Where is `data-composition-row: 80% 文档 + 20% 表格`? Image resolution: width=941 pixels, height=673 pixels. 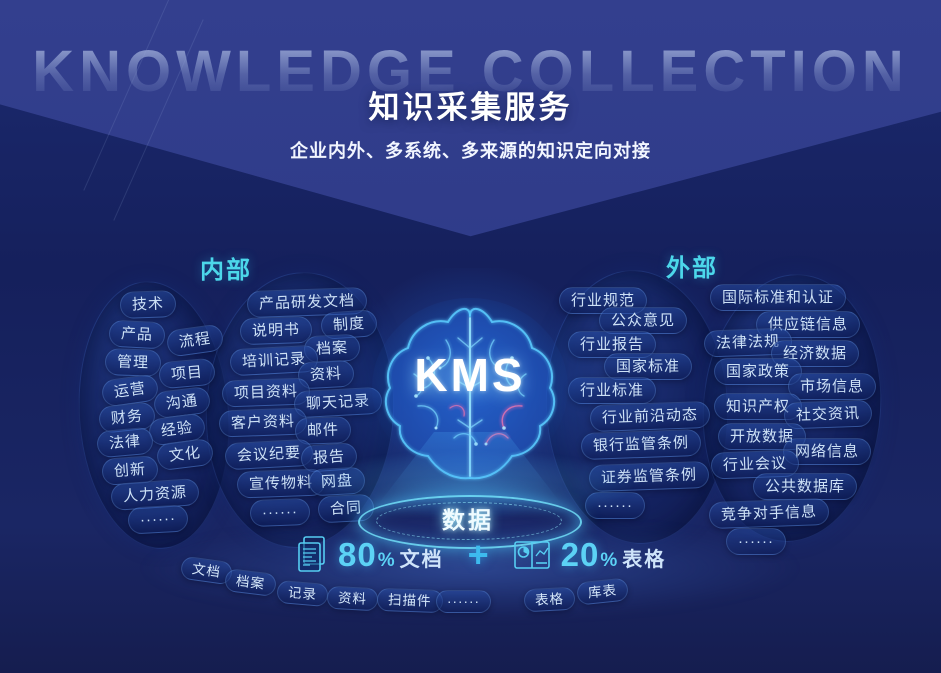 data-composition-row: 80% 文档 + 20% 表格 is located at coordinates (481, 555).